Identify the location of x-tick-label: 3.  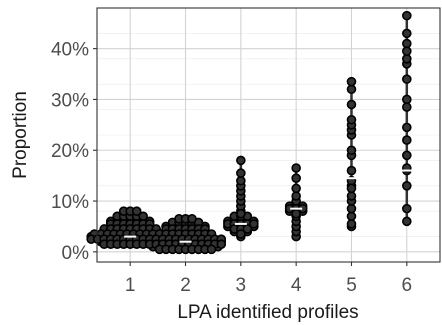
(241, 285).